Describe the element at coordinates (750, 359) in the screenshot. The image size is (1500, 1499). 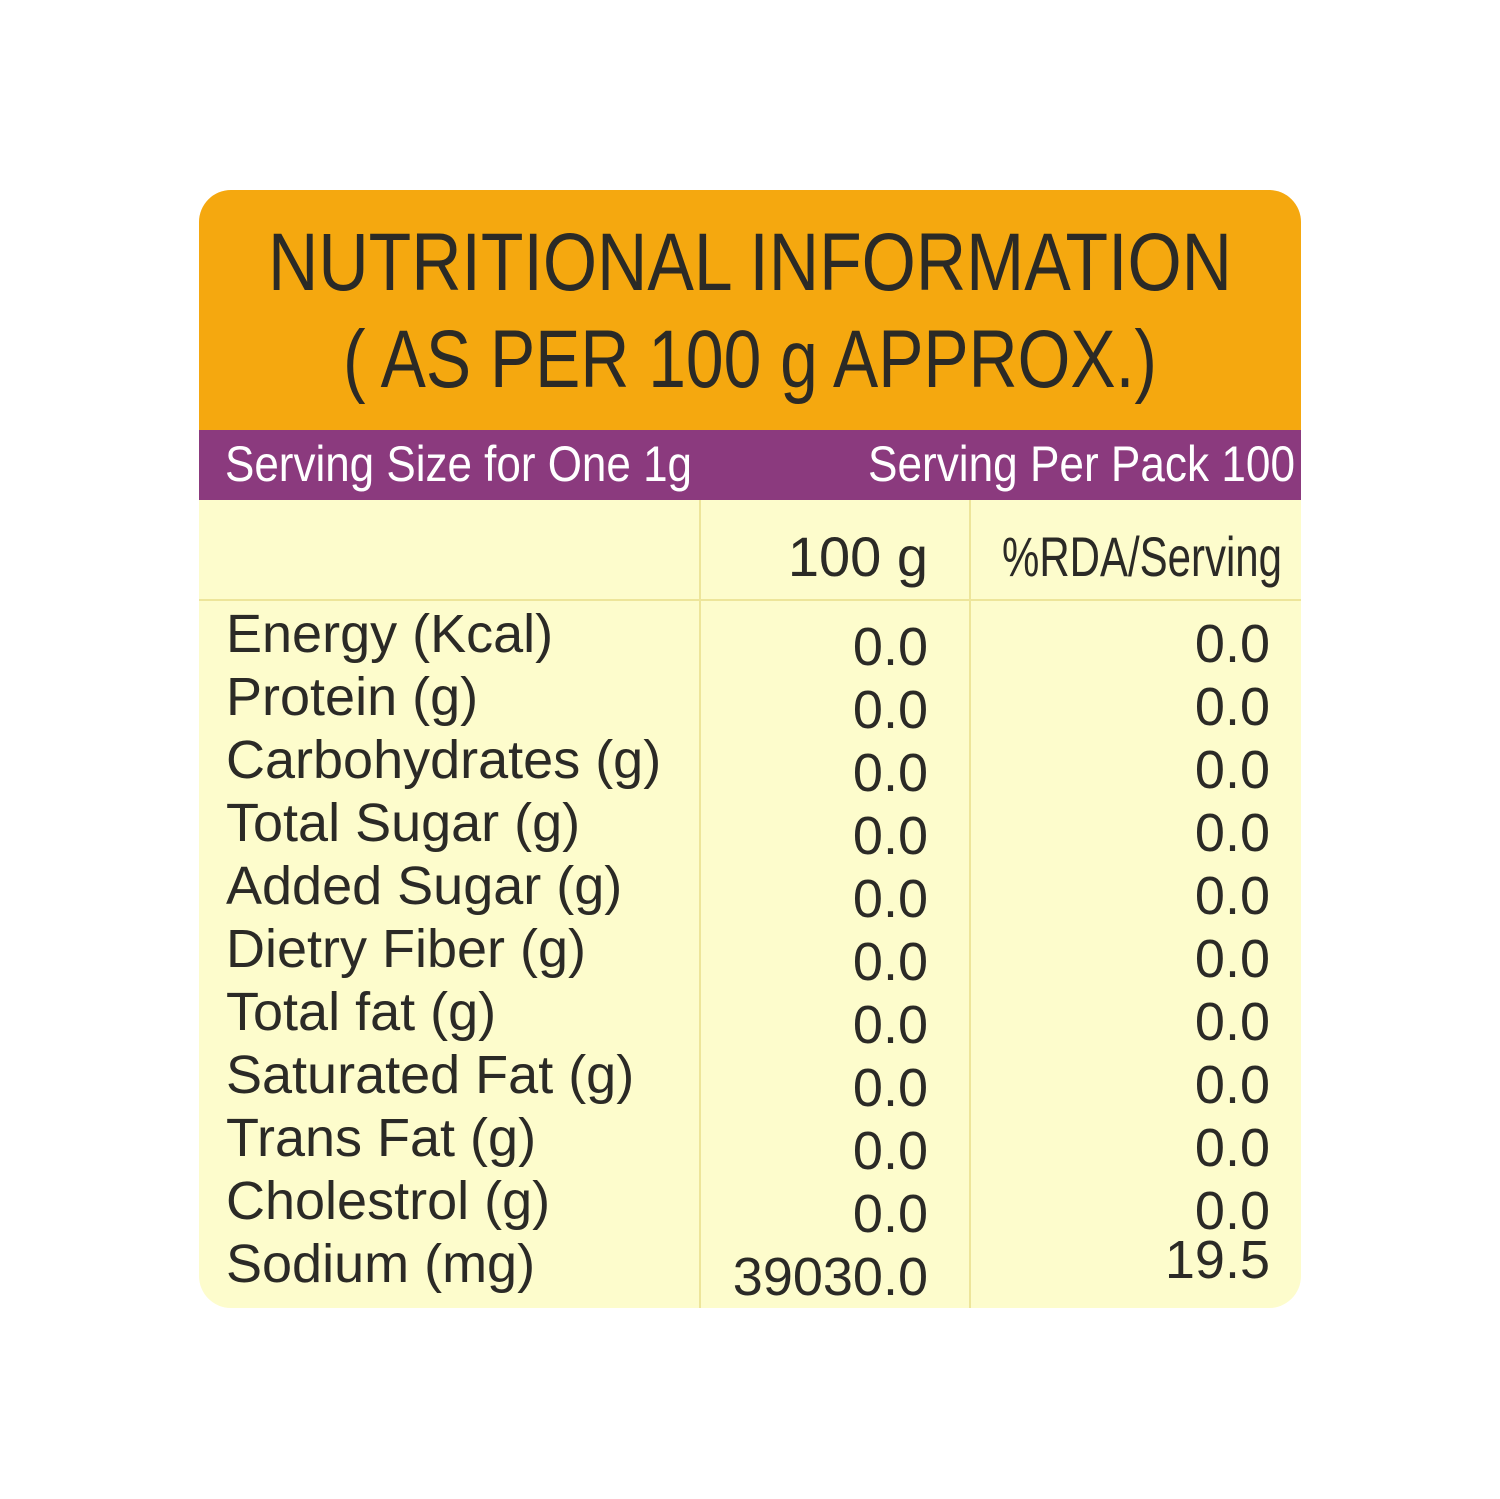
I see `title: ( AS PER 100 g APPROX.)` at that location.